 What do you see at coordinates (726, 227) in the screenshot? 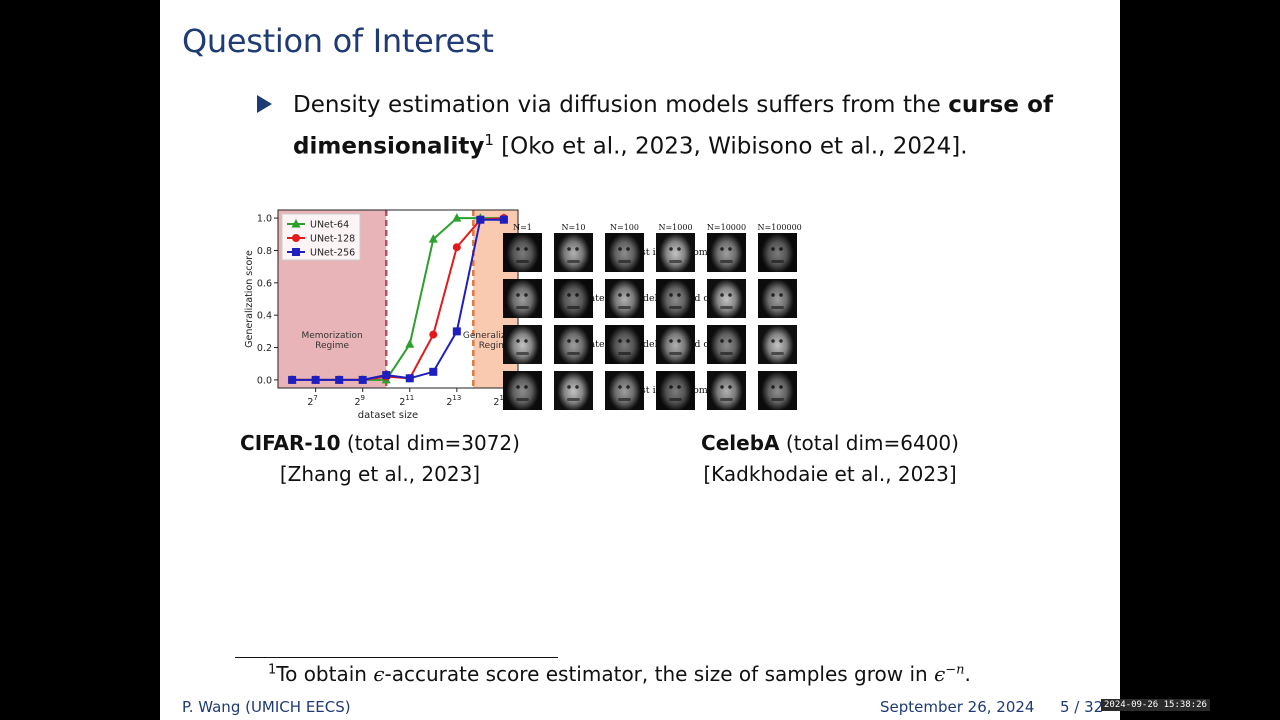
I see `n-label: N=10000` at bounding box center [726, 227].